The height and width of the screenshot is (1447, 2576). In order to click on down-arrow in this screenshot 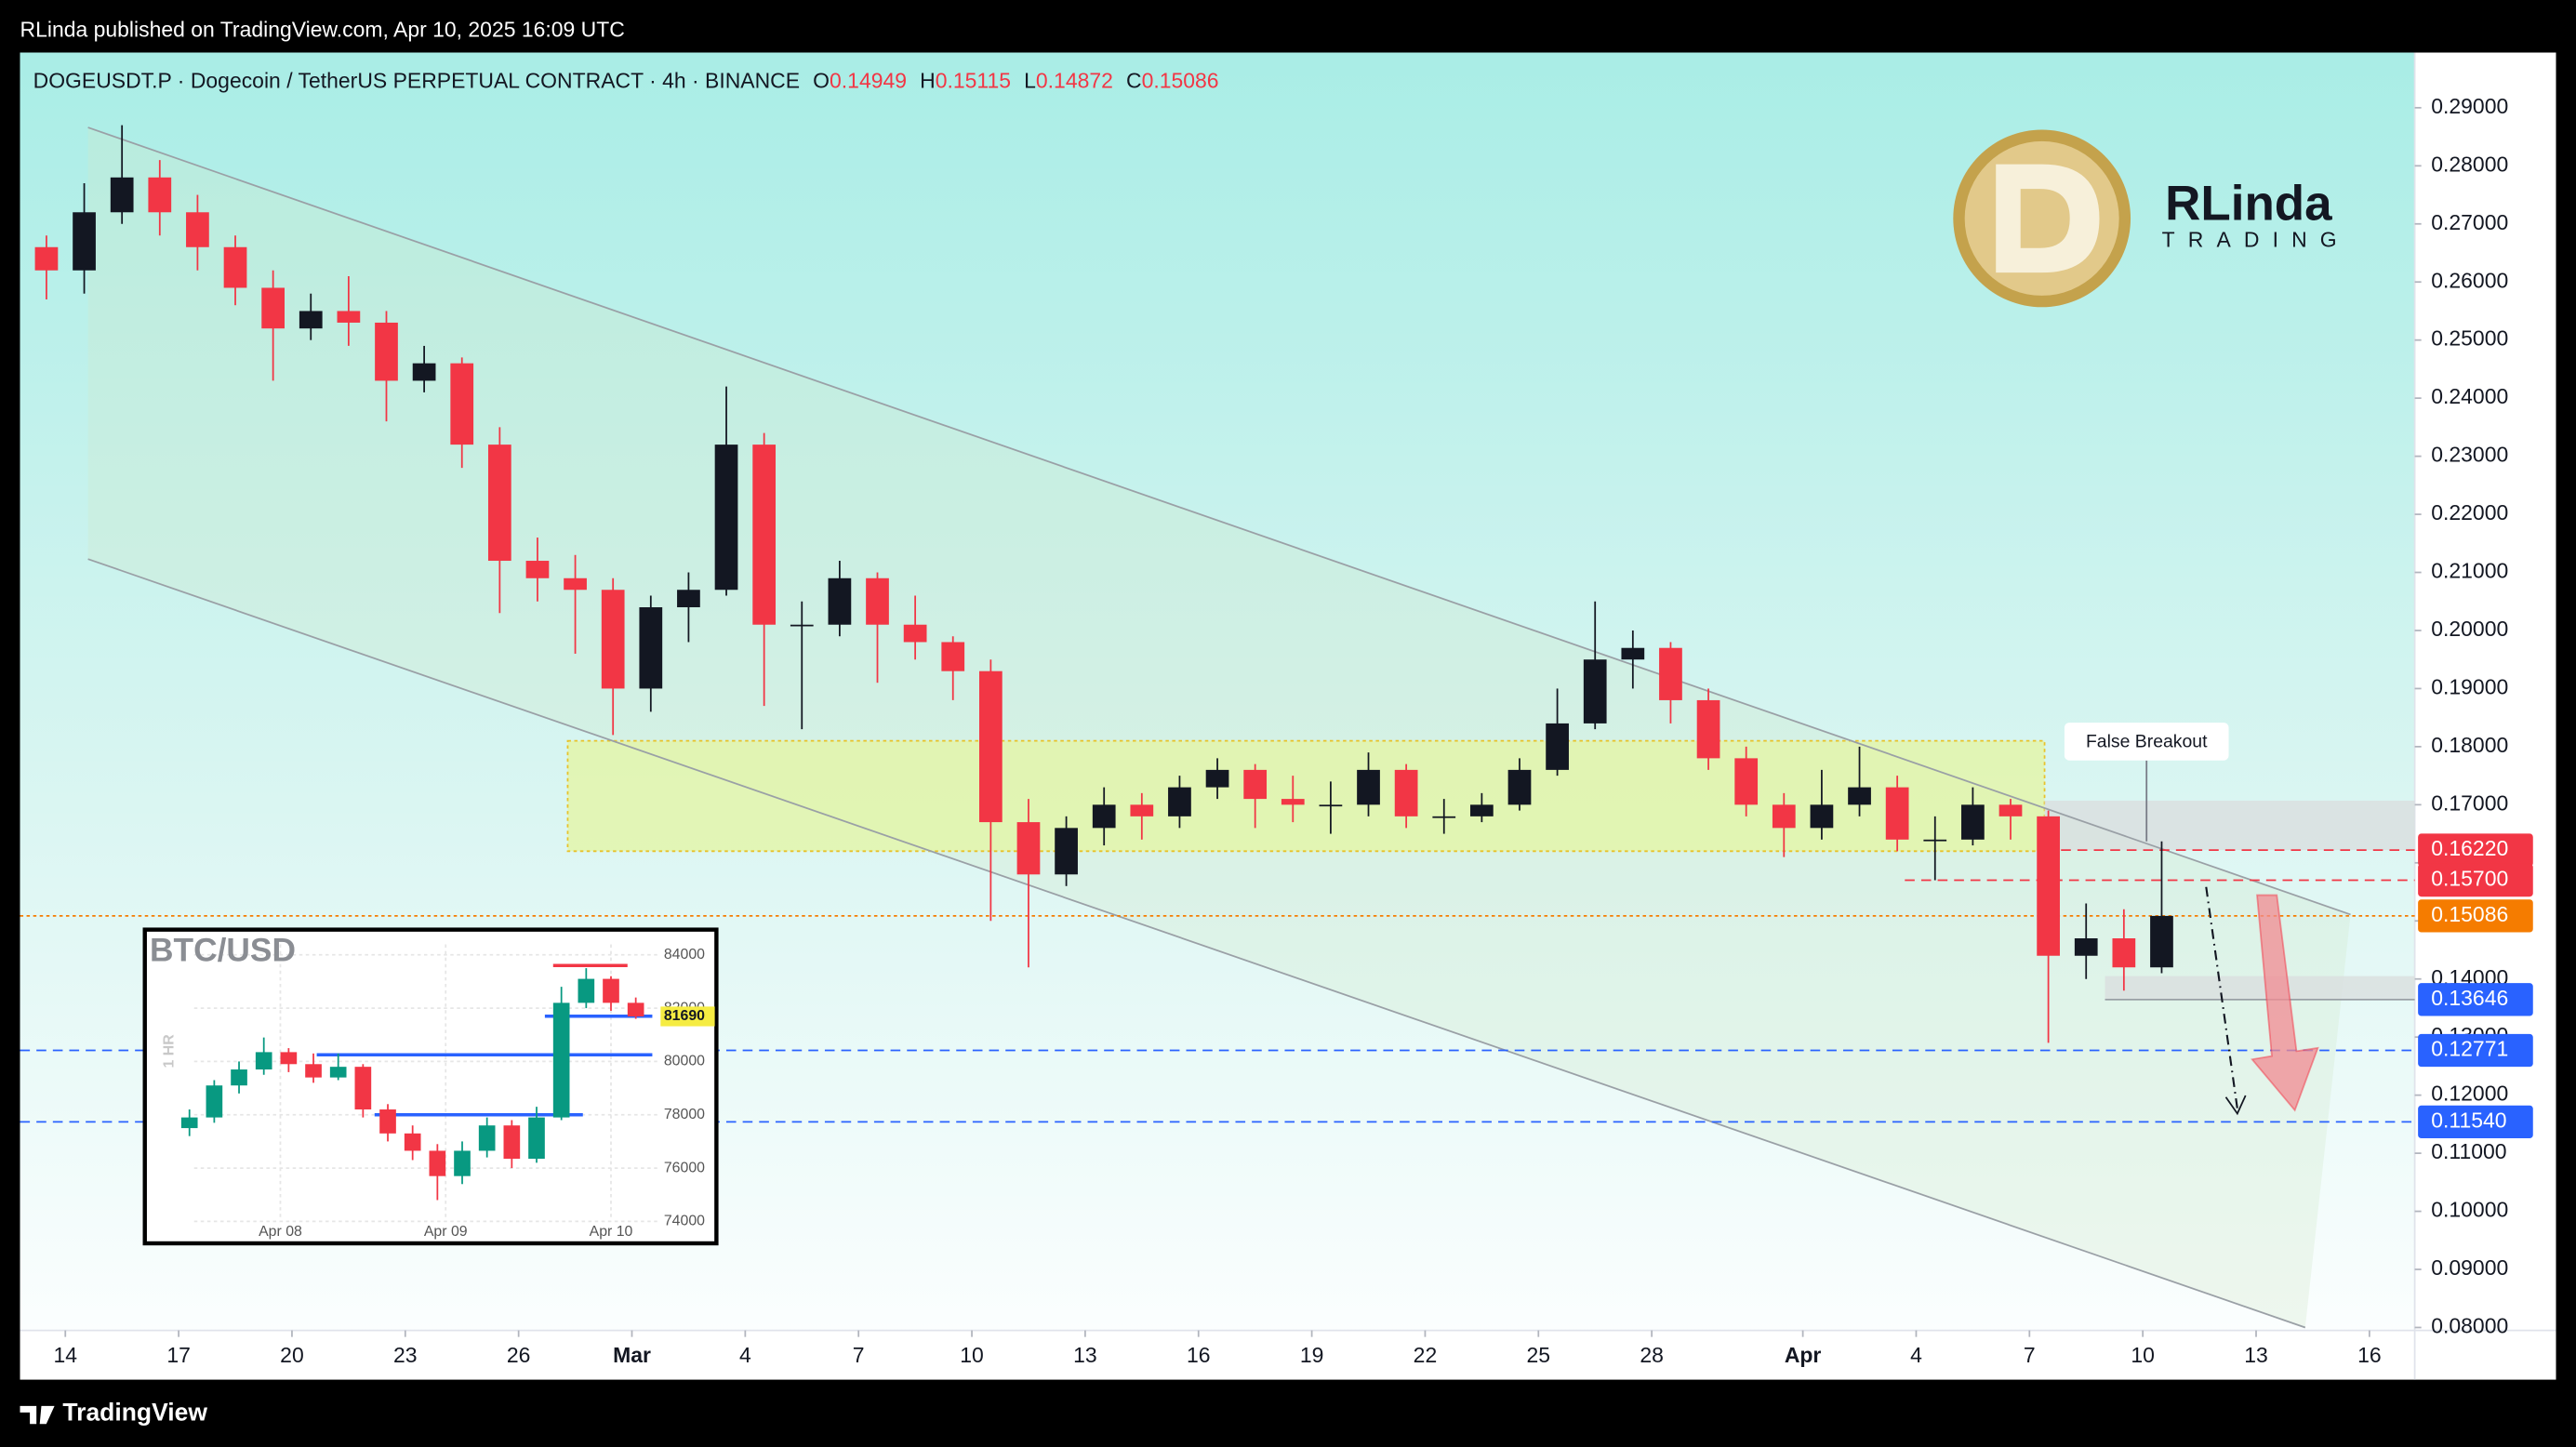, I will do `click(2285, 1003)`.